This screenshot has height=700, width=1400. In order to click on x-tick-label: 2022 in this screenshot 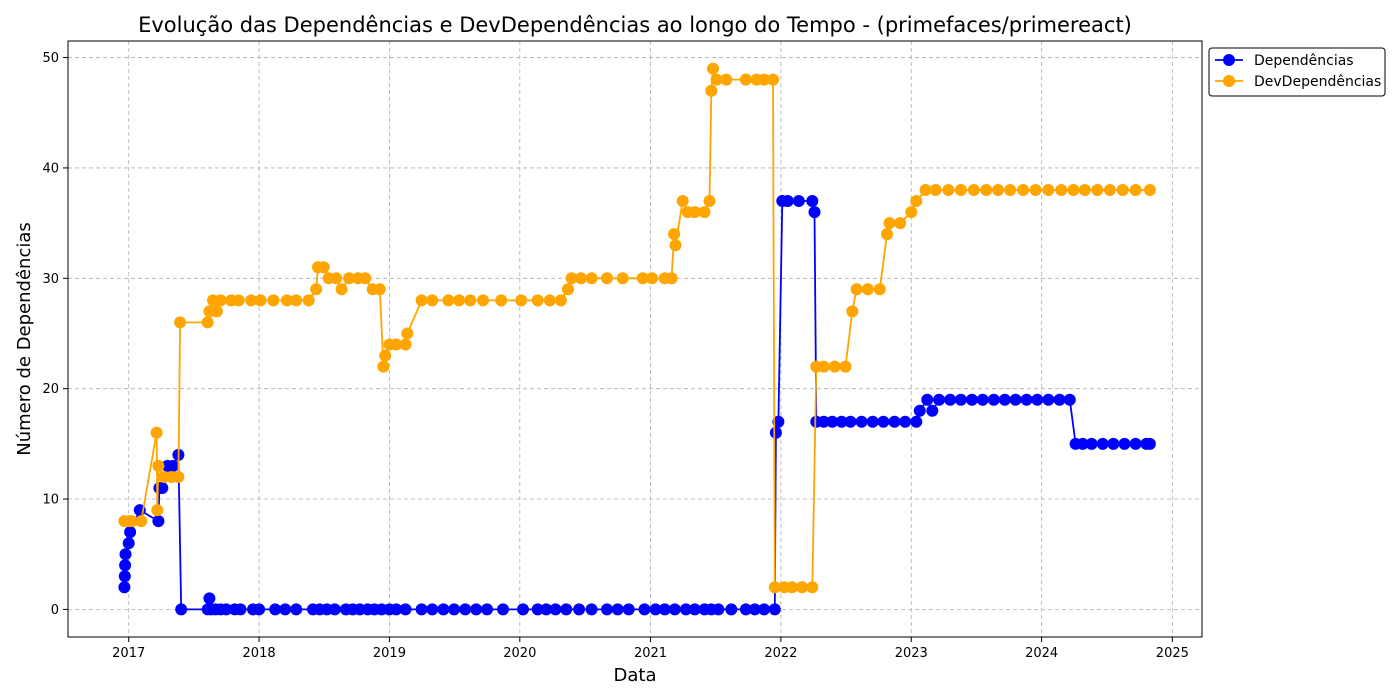, I will do `click(780, 653)`.